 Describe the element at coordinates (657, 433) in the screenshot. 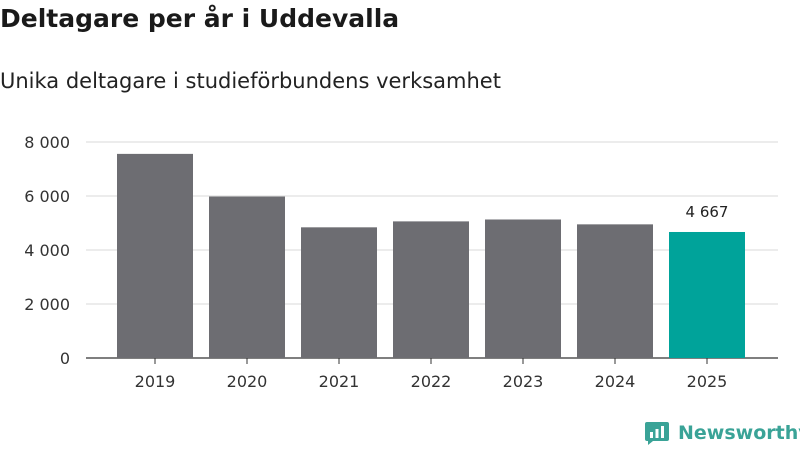

I see `newsworthy-logo-icon` at that location.